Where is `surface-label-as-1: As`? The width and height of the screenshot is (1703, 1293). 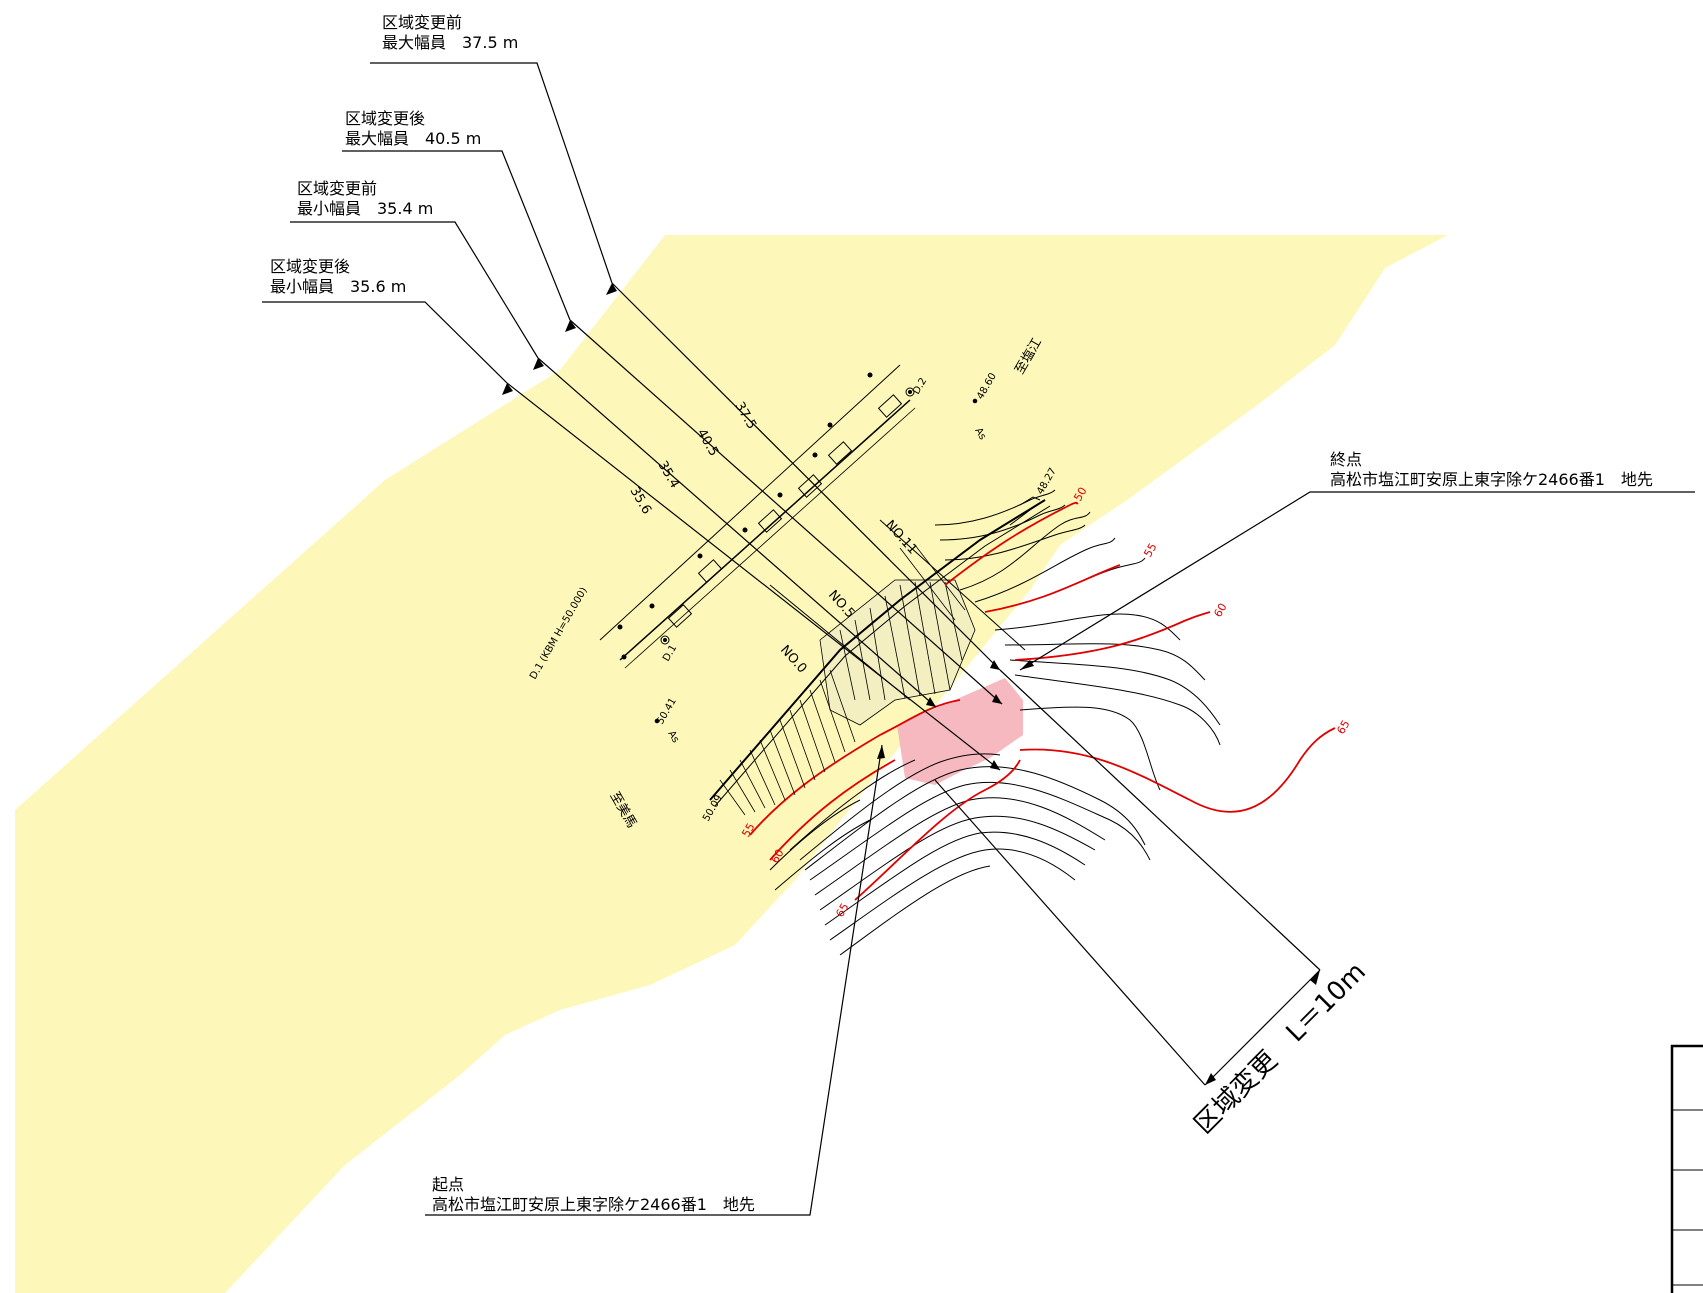
surface-label-as-1: As is located at coordinates (980, 434).